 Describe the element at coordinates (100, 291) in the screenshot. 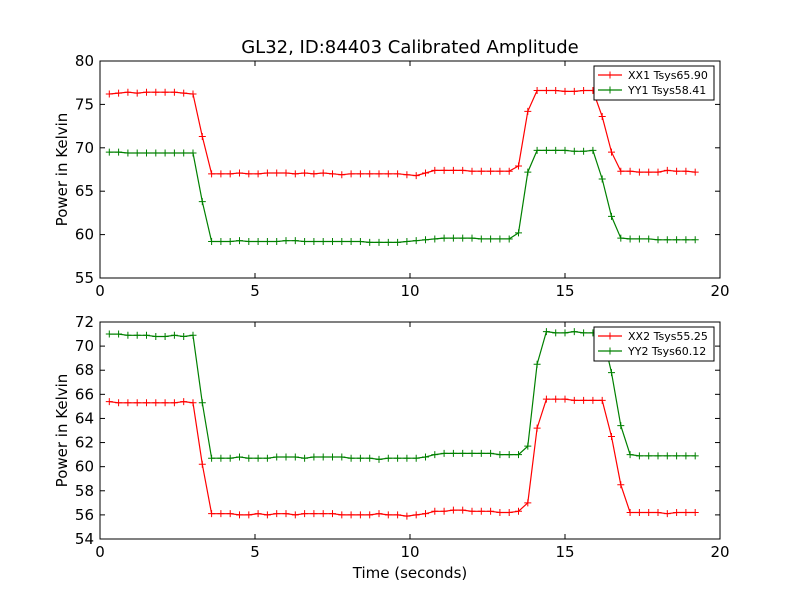

I see `x-tick-label: 0` at that location.